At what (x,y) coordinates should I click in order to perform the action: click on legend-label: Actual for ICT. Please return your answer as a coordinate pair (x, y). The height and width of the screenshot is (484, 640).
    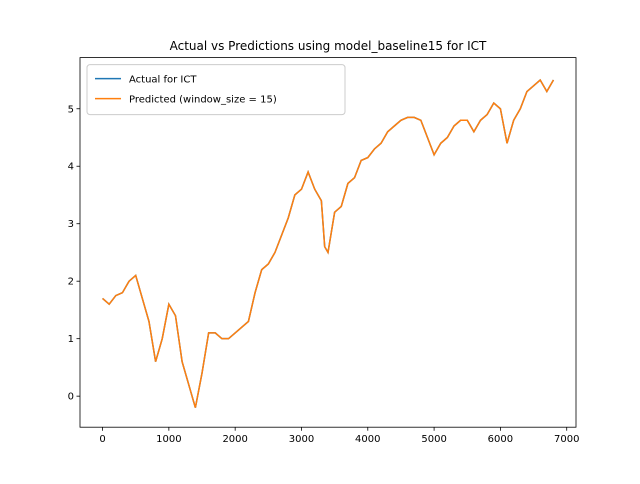
    Looking at the image, I should click on (163, 80).